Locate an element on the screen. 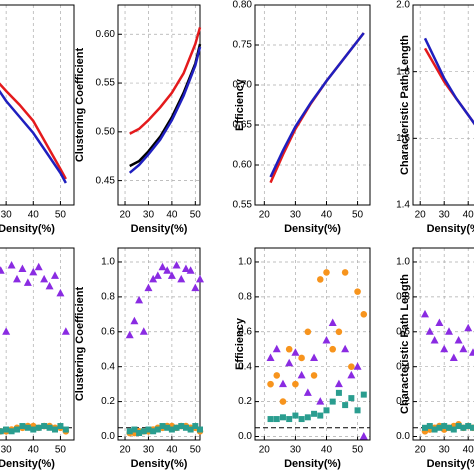 This screenshot has height=474, width=474. y-axis-label: Clustering Coefficient is located at coordinates (80, 344).